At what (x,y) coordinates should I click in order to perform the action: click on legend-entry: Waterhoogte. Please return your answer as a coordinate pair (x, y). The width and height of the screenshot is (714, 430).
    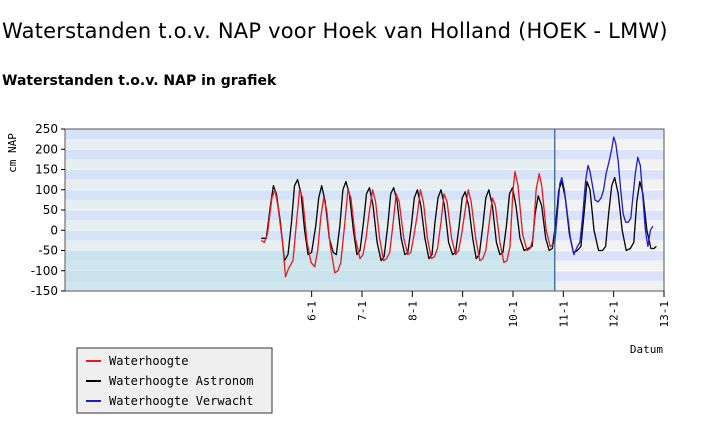
    Looking at the image, I should click on (148, 361).